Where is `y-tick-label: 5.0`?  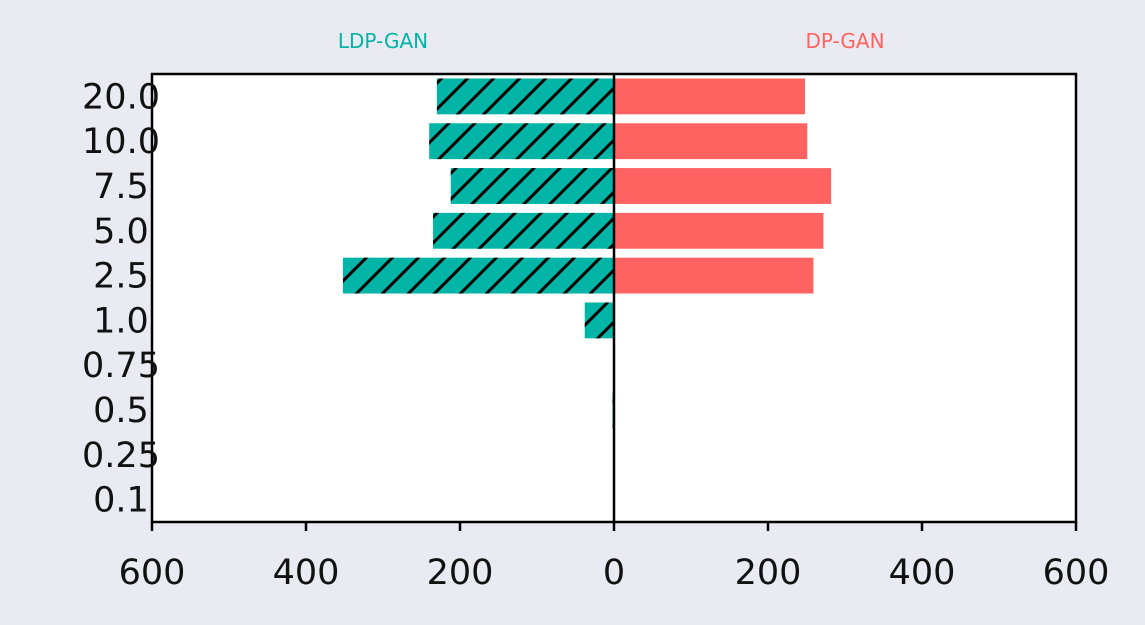
y-tick-label: 5.0 is located at coordinates (121, 232).